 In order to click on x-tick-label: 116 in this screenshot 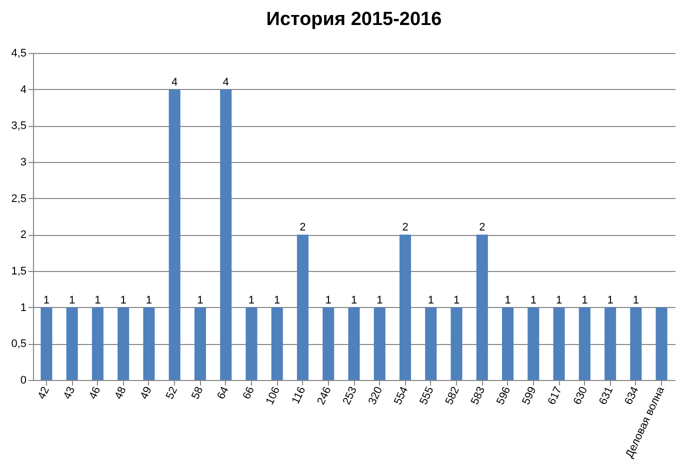, I will do `click(299, 395)`.